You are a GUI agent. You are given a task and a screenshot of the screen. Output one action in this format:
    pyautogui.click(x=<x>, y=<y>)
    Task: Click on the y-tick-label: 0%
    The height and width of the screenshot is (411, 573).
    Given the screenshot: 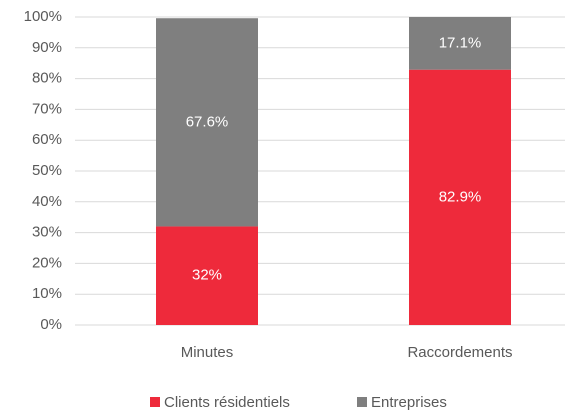 What is the action you would take?
    pyautogui.click(x=51, y=324)
    